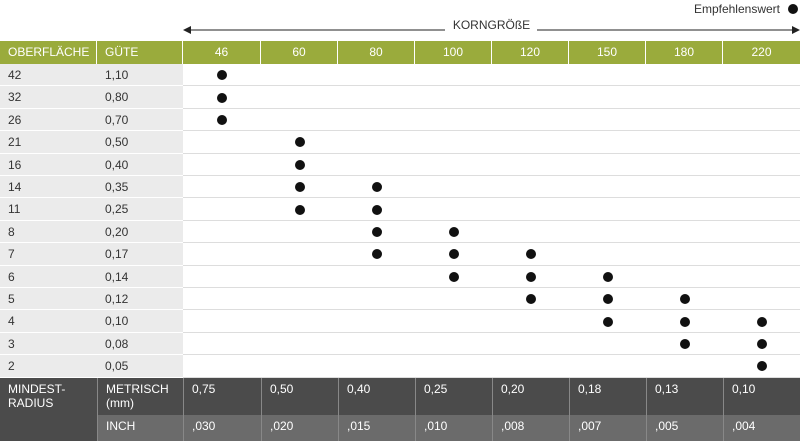 Image resolution: width=800 pixels, height=441 pixels. What do you see at coordinates (453, 396) in the screenshot?
I see `metric-value: 0,25` at bounding box center [453, 396].